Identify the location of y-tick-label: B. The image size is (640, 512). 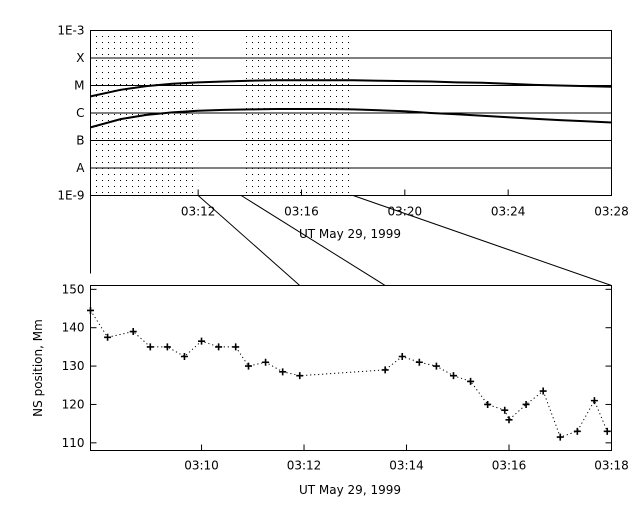
(80, 141).